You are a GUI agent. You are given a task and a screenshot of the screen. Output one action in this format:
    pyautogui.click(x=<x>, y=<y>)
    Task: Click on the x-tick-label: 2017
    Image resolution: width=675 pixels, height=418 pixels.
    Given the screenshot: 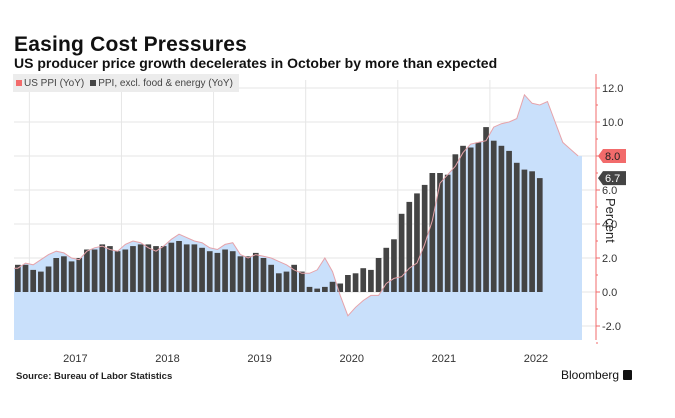 What is the action you would take?
    pyautogui.click(x=75, y=359)
    